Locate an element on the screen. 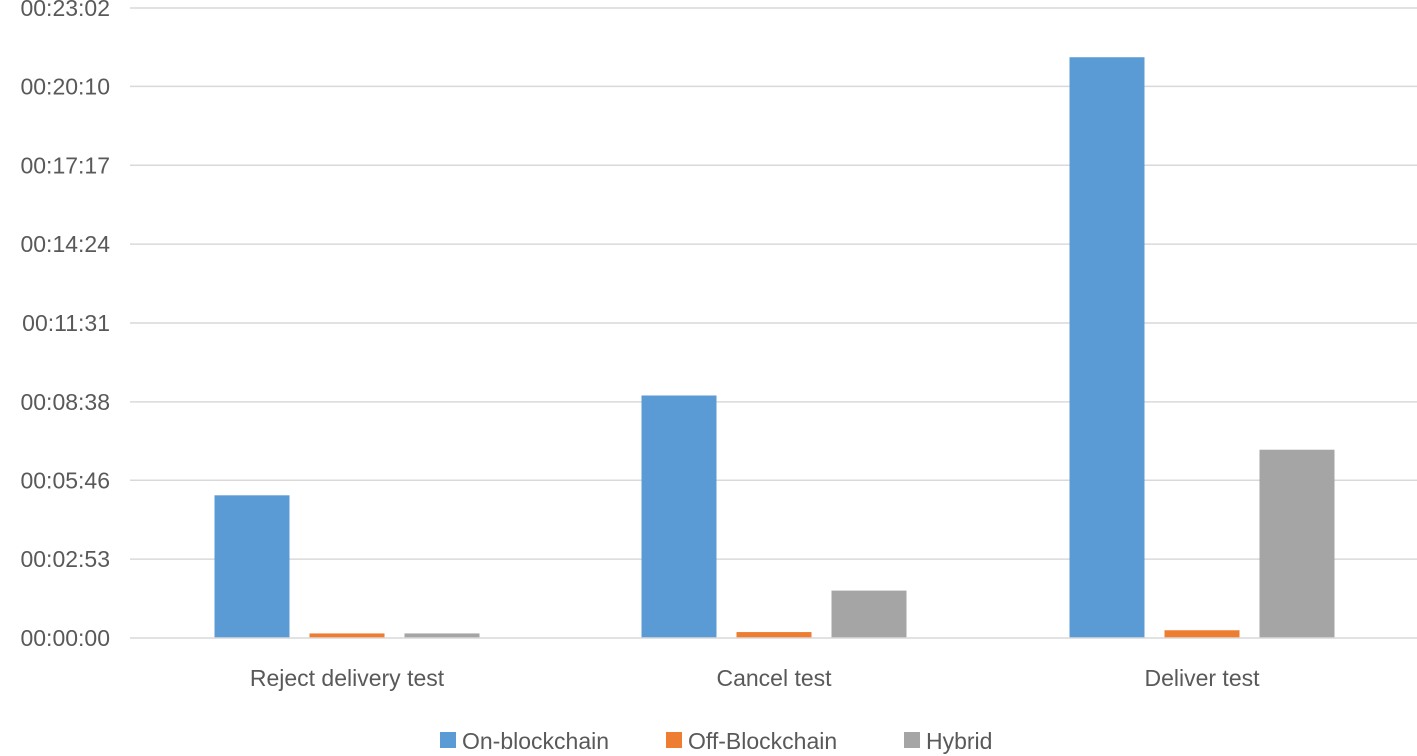  y-tick-label: 00:11:31 is located at coordinates (66, 323).